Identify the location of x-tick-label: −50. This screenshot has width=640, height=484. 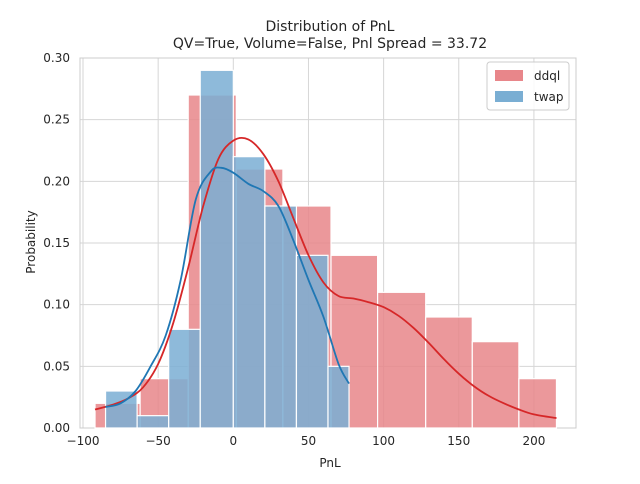
(157, 441).